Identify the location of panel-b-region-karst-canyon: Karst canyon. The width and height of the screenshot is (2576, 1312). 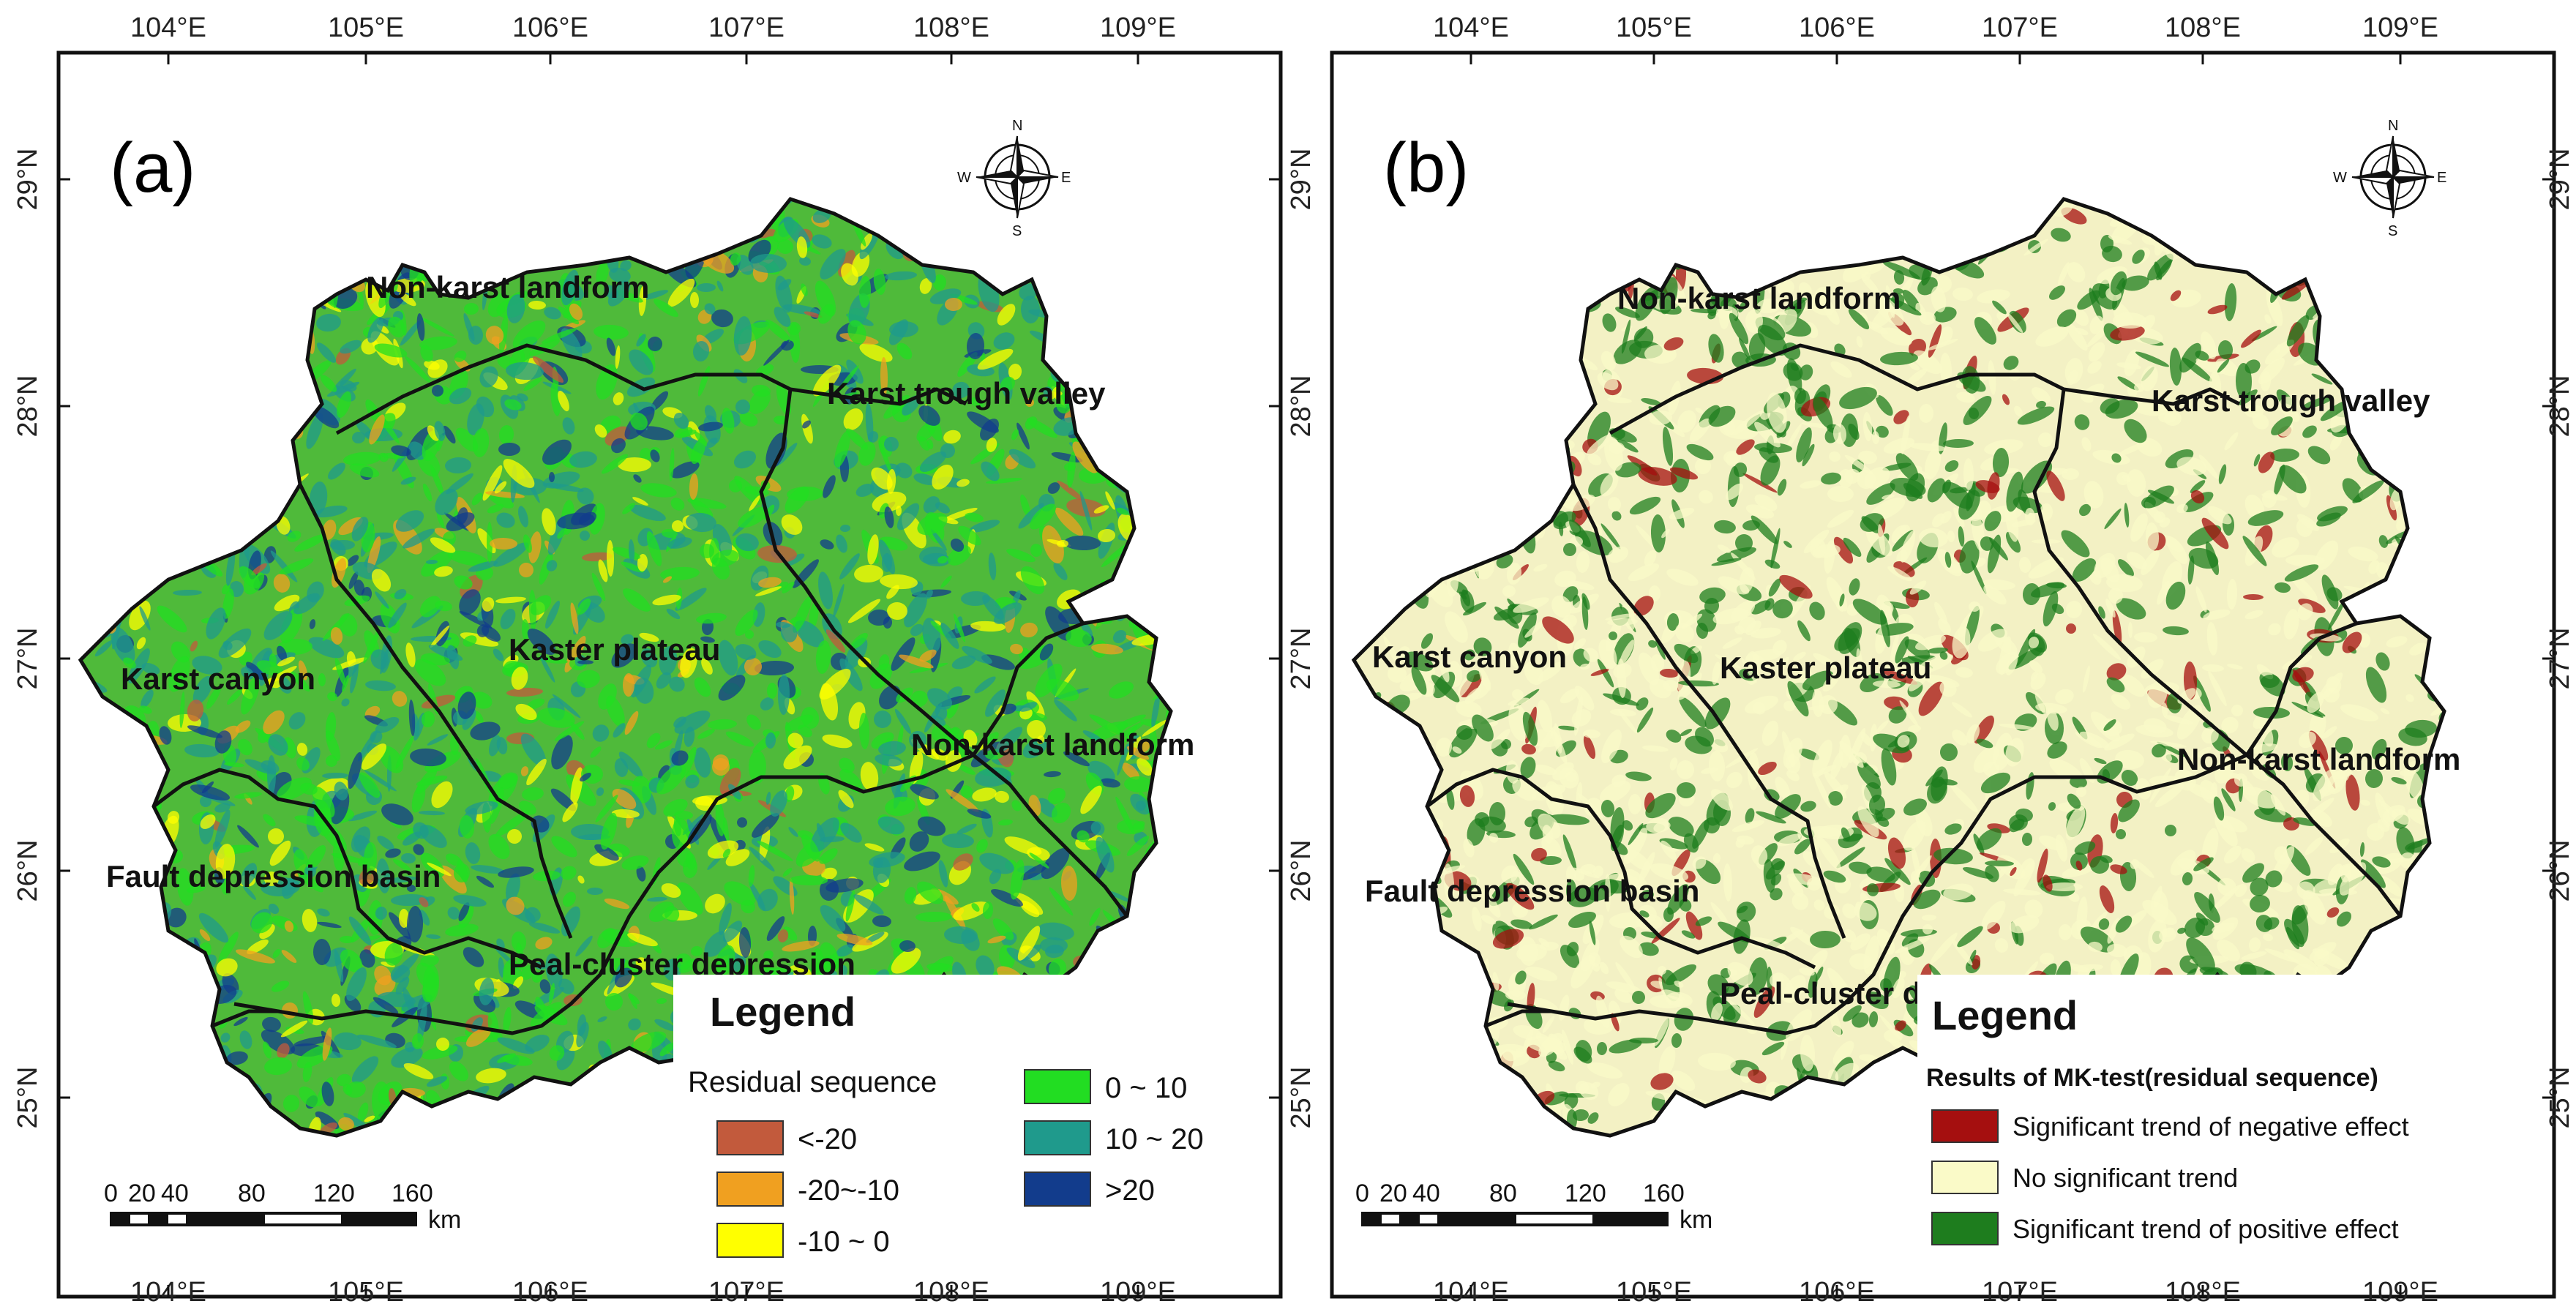
(1469, 657).